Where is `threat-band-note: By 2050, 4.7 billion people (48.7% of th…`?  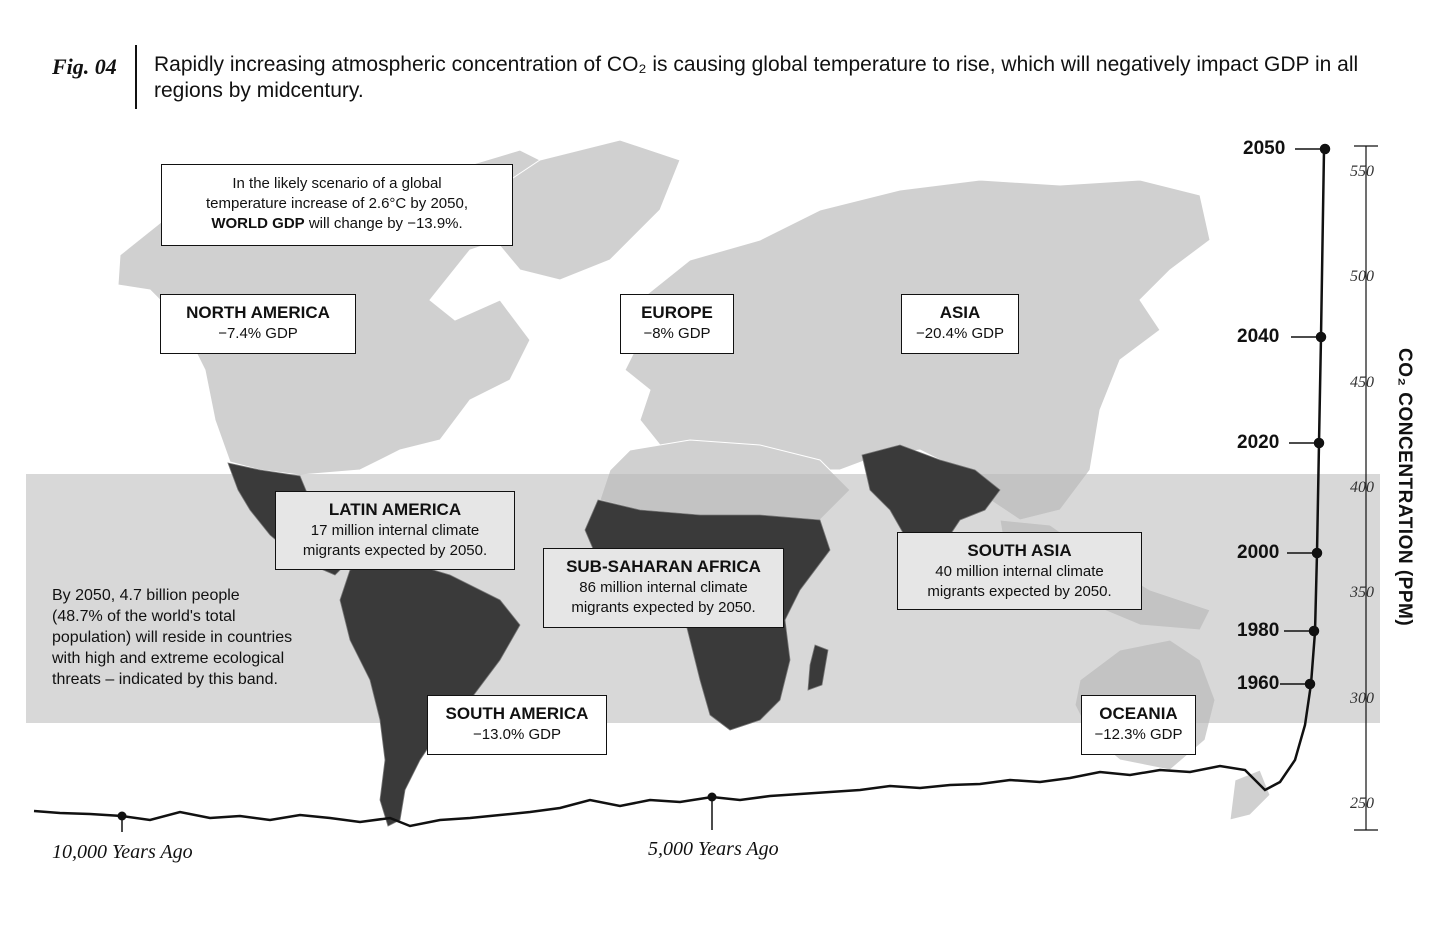
threat-band-note: By 2050, 4.7 billion people (48.7% of th… is located at coordinates (202, 637).